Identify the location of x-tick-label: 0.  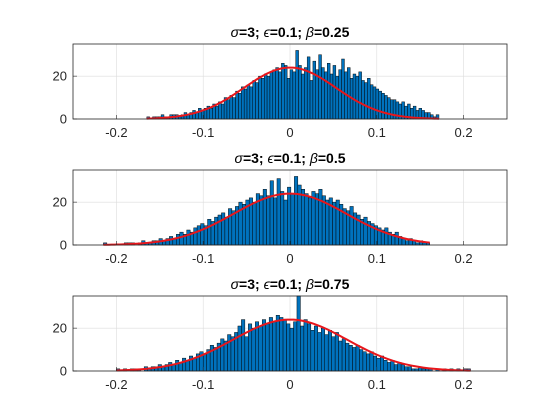
(289, 258).